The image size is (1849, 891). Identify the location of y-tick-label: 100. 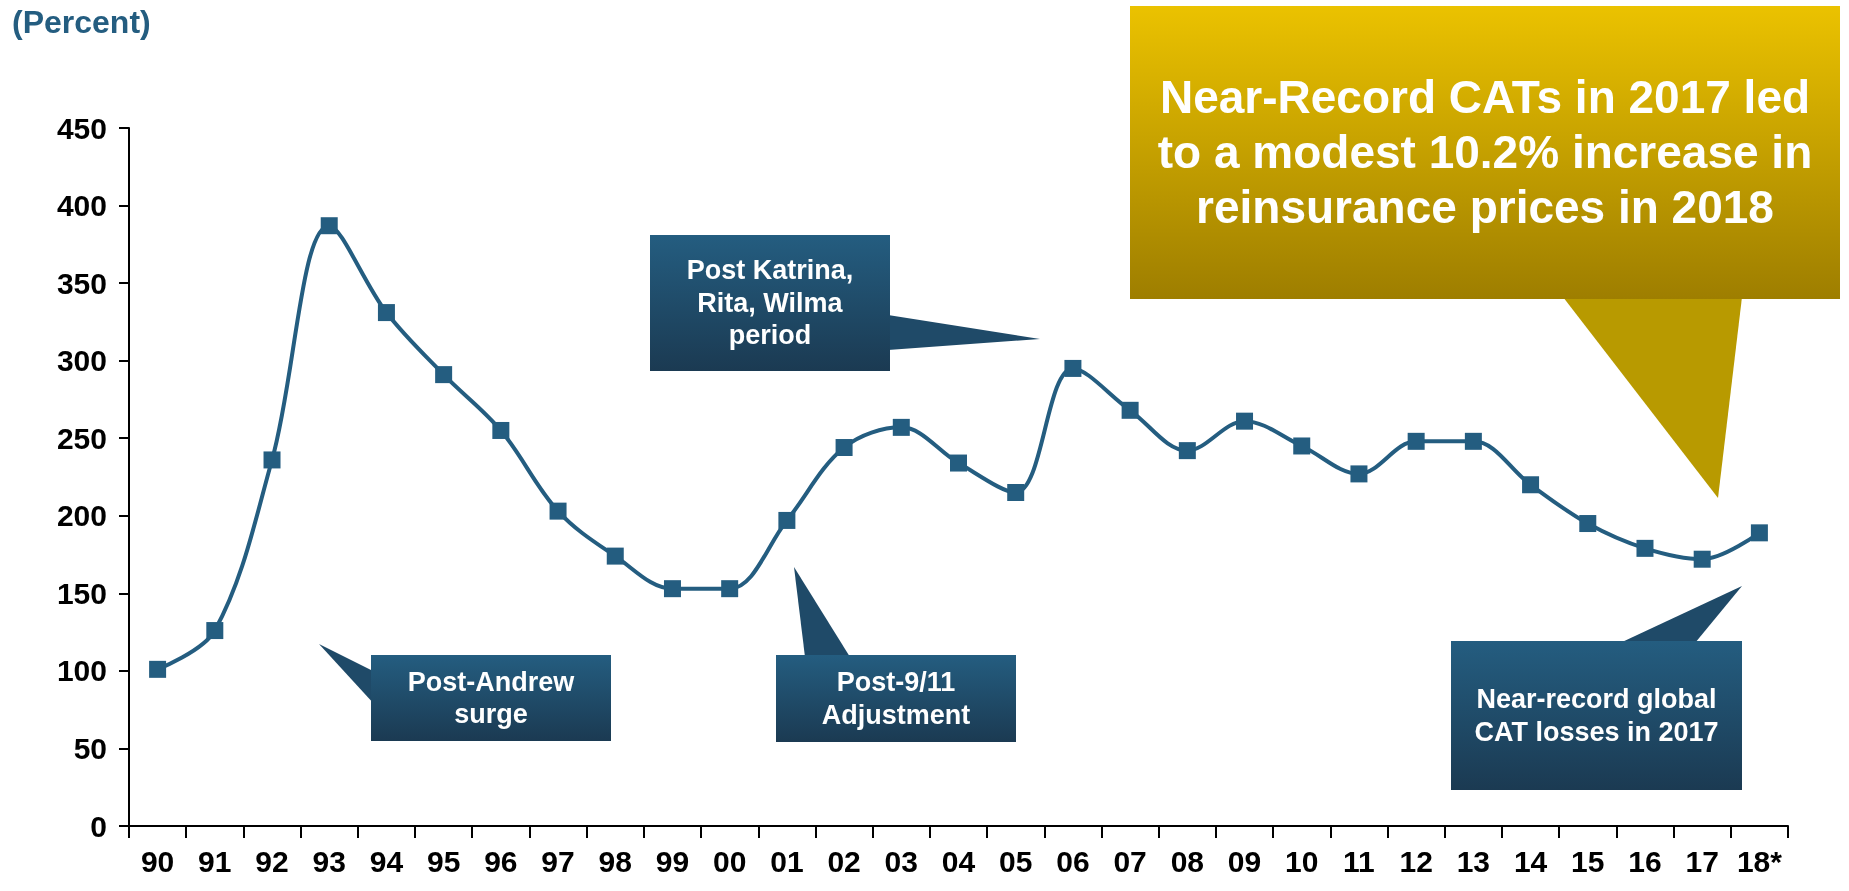
(81, 671).